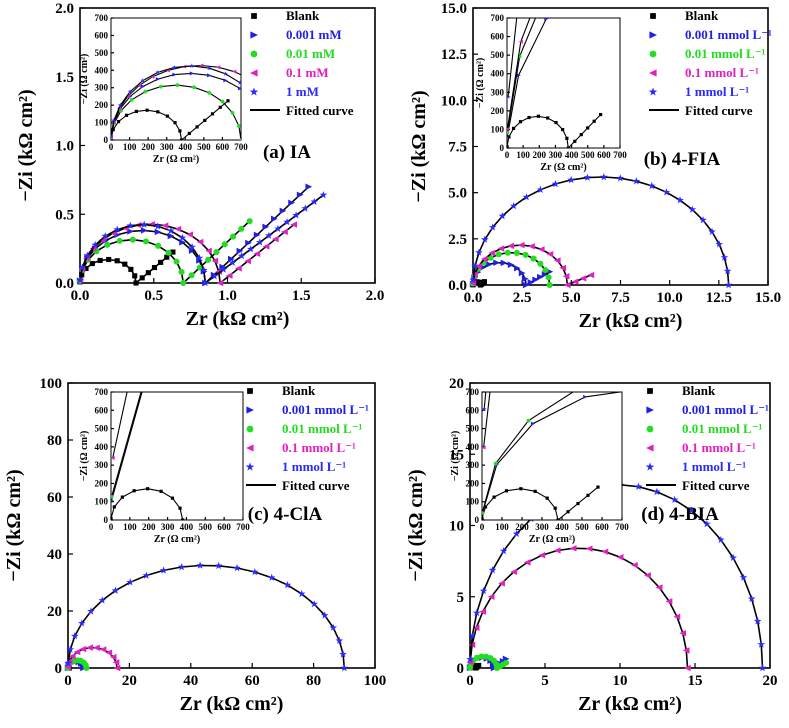  I want to click on main-axis-ytick-label: 15.0, so click(454, 9).